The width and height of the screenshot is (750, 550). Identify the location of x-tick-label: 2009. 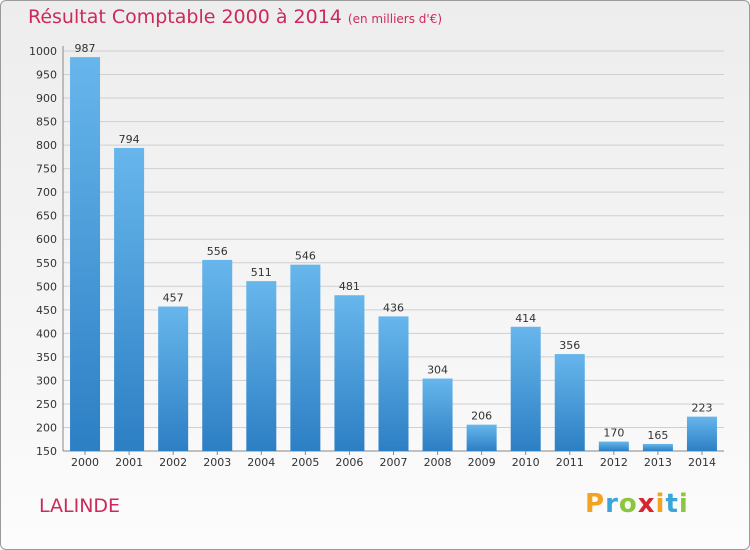
(482, 462).